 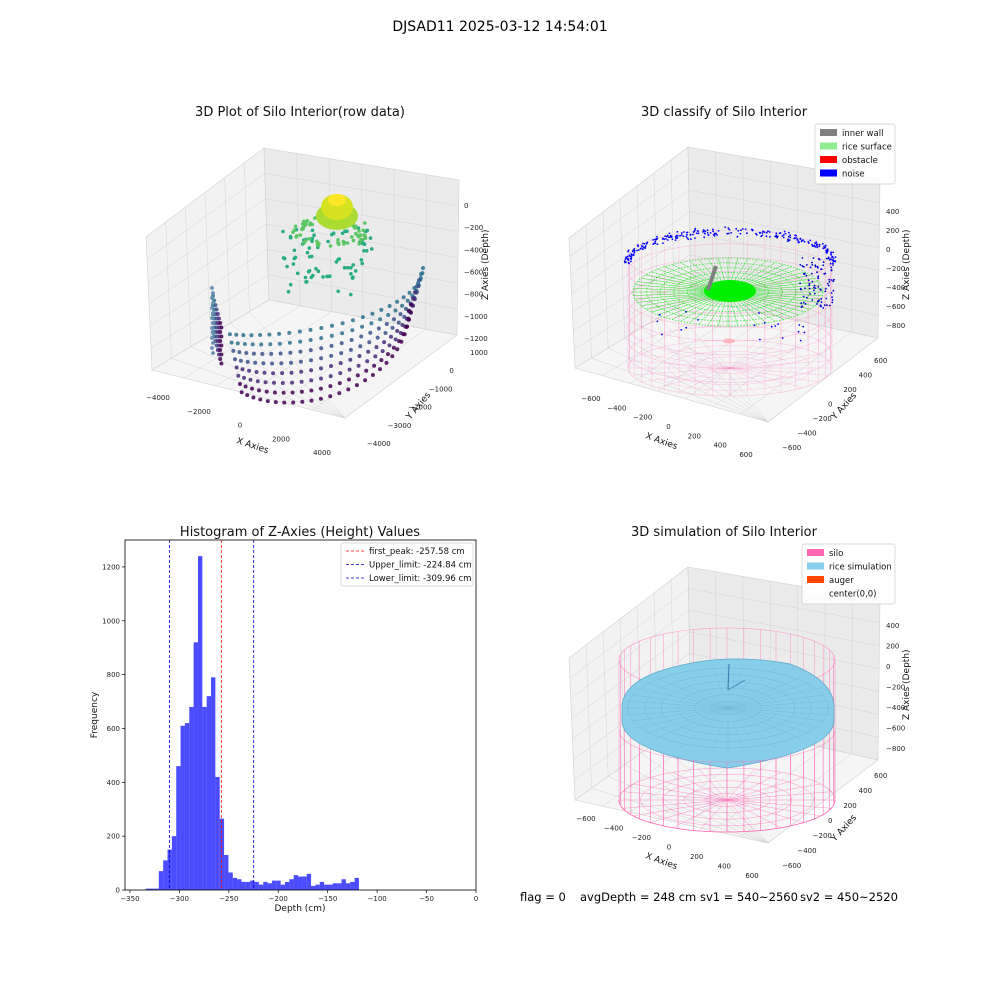 I want to click on silo-floor-ring, so click(x=730, y=368).